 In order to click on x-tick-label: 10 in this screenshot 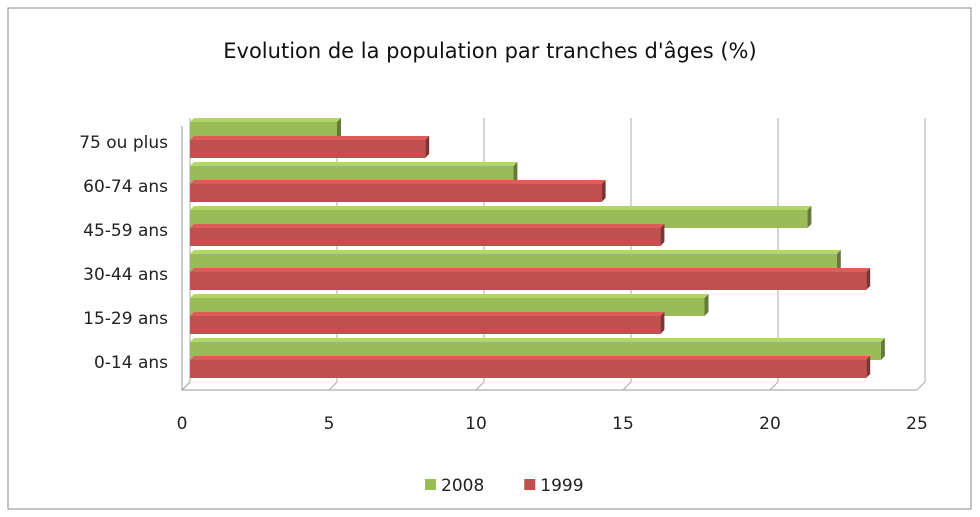, I will do `click(476, 424)`.